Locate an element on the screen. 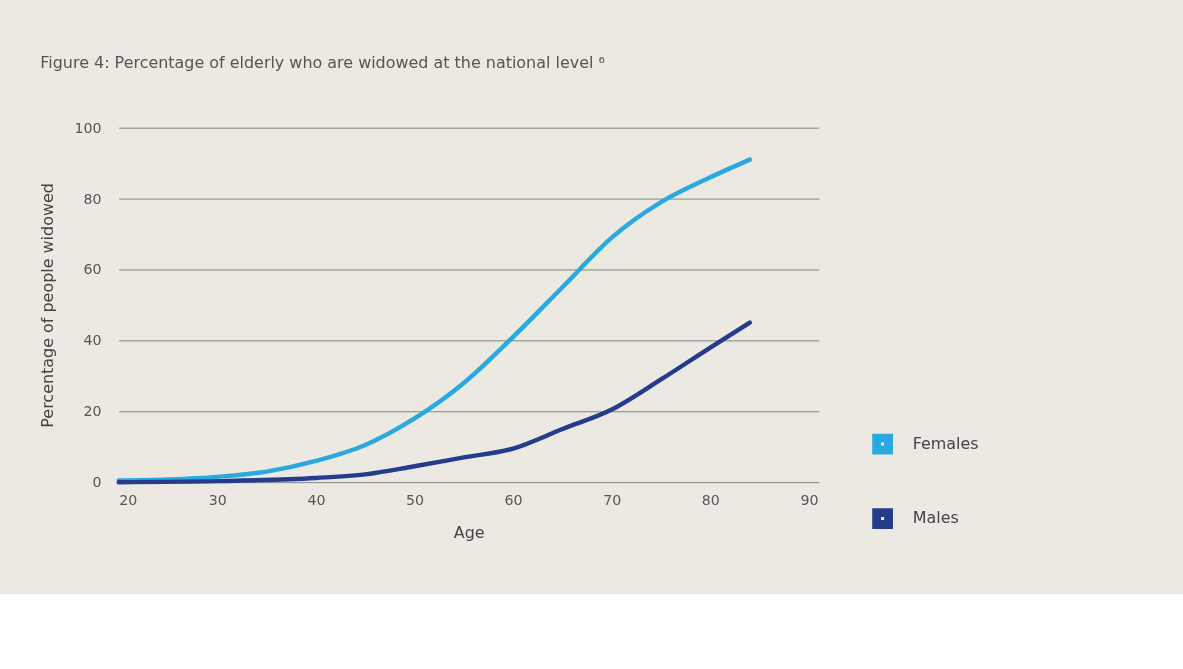 The image size is (1183, 669). x-tick-label: 80 is located at coordinates (710, 499).